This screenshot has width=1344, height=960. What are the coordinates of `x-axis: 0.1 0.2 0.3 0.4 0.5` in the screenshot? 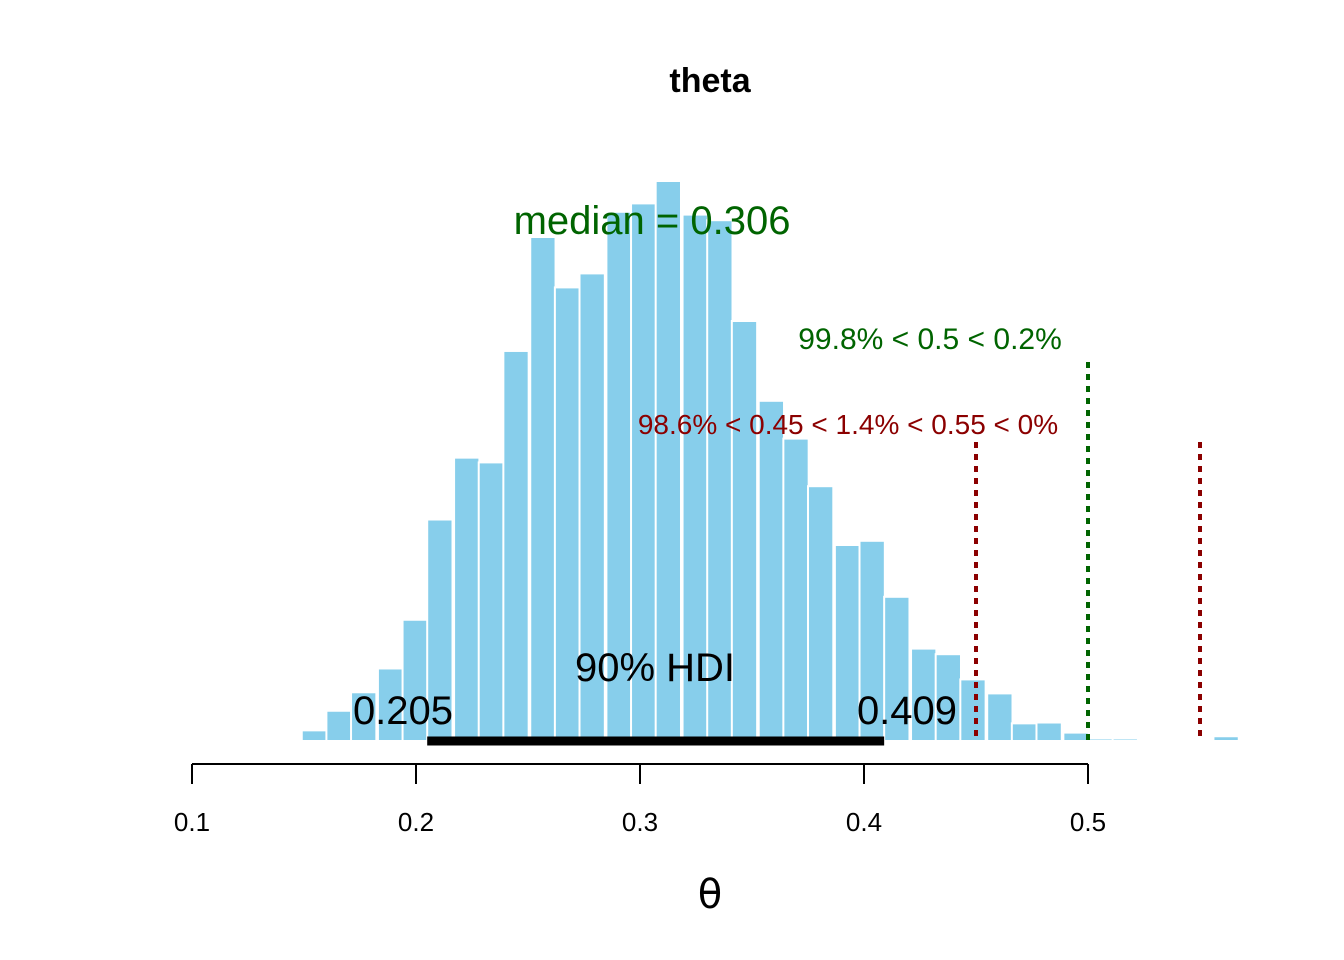 It's located at (640, 800).